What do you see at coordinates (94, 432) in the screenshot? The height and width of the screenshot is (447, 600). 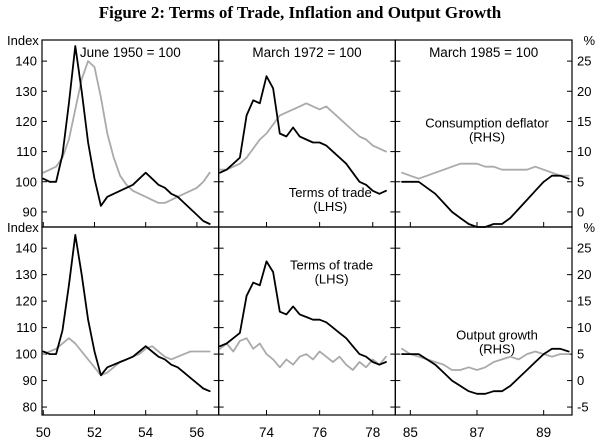 I see `x-axis-tick-label: 52` at bounding box center [94, 432].